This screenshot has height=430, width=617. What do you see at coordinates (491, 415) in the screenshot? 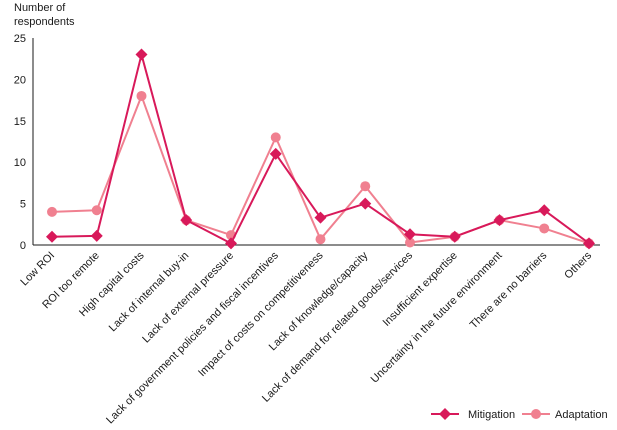
I see `legend-label: Mitigation` at bounding box center [491, 415].